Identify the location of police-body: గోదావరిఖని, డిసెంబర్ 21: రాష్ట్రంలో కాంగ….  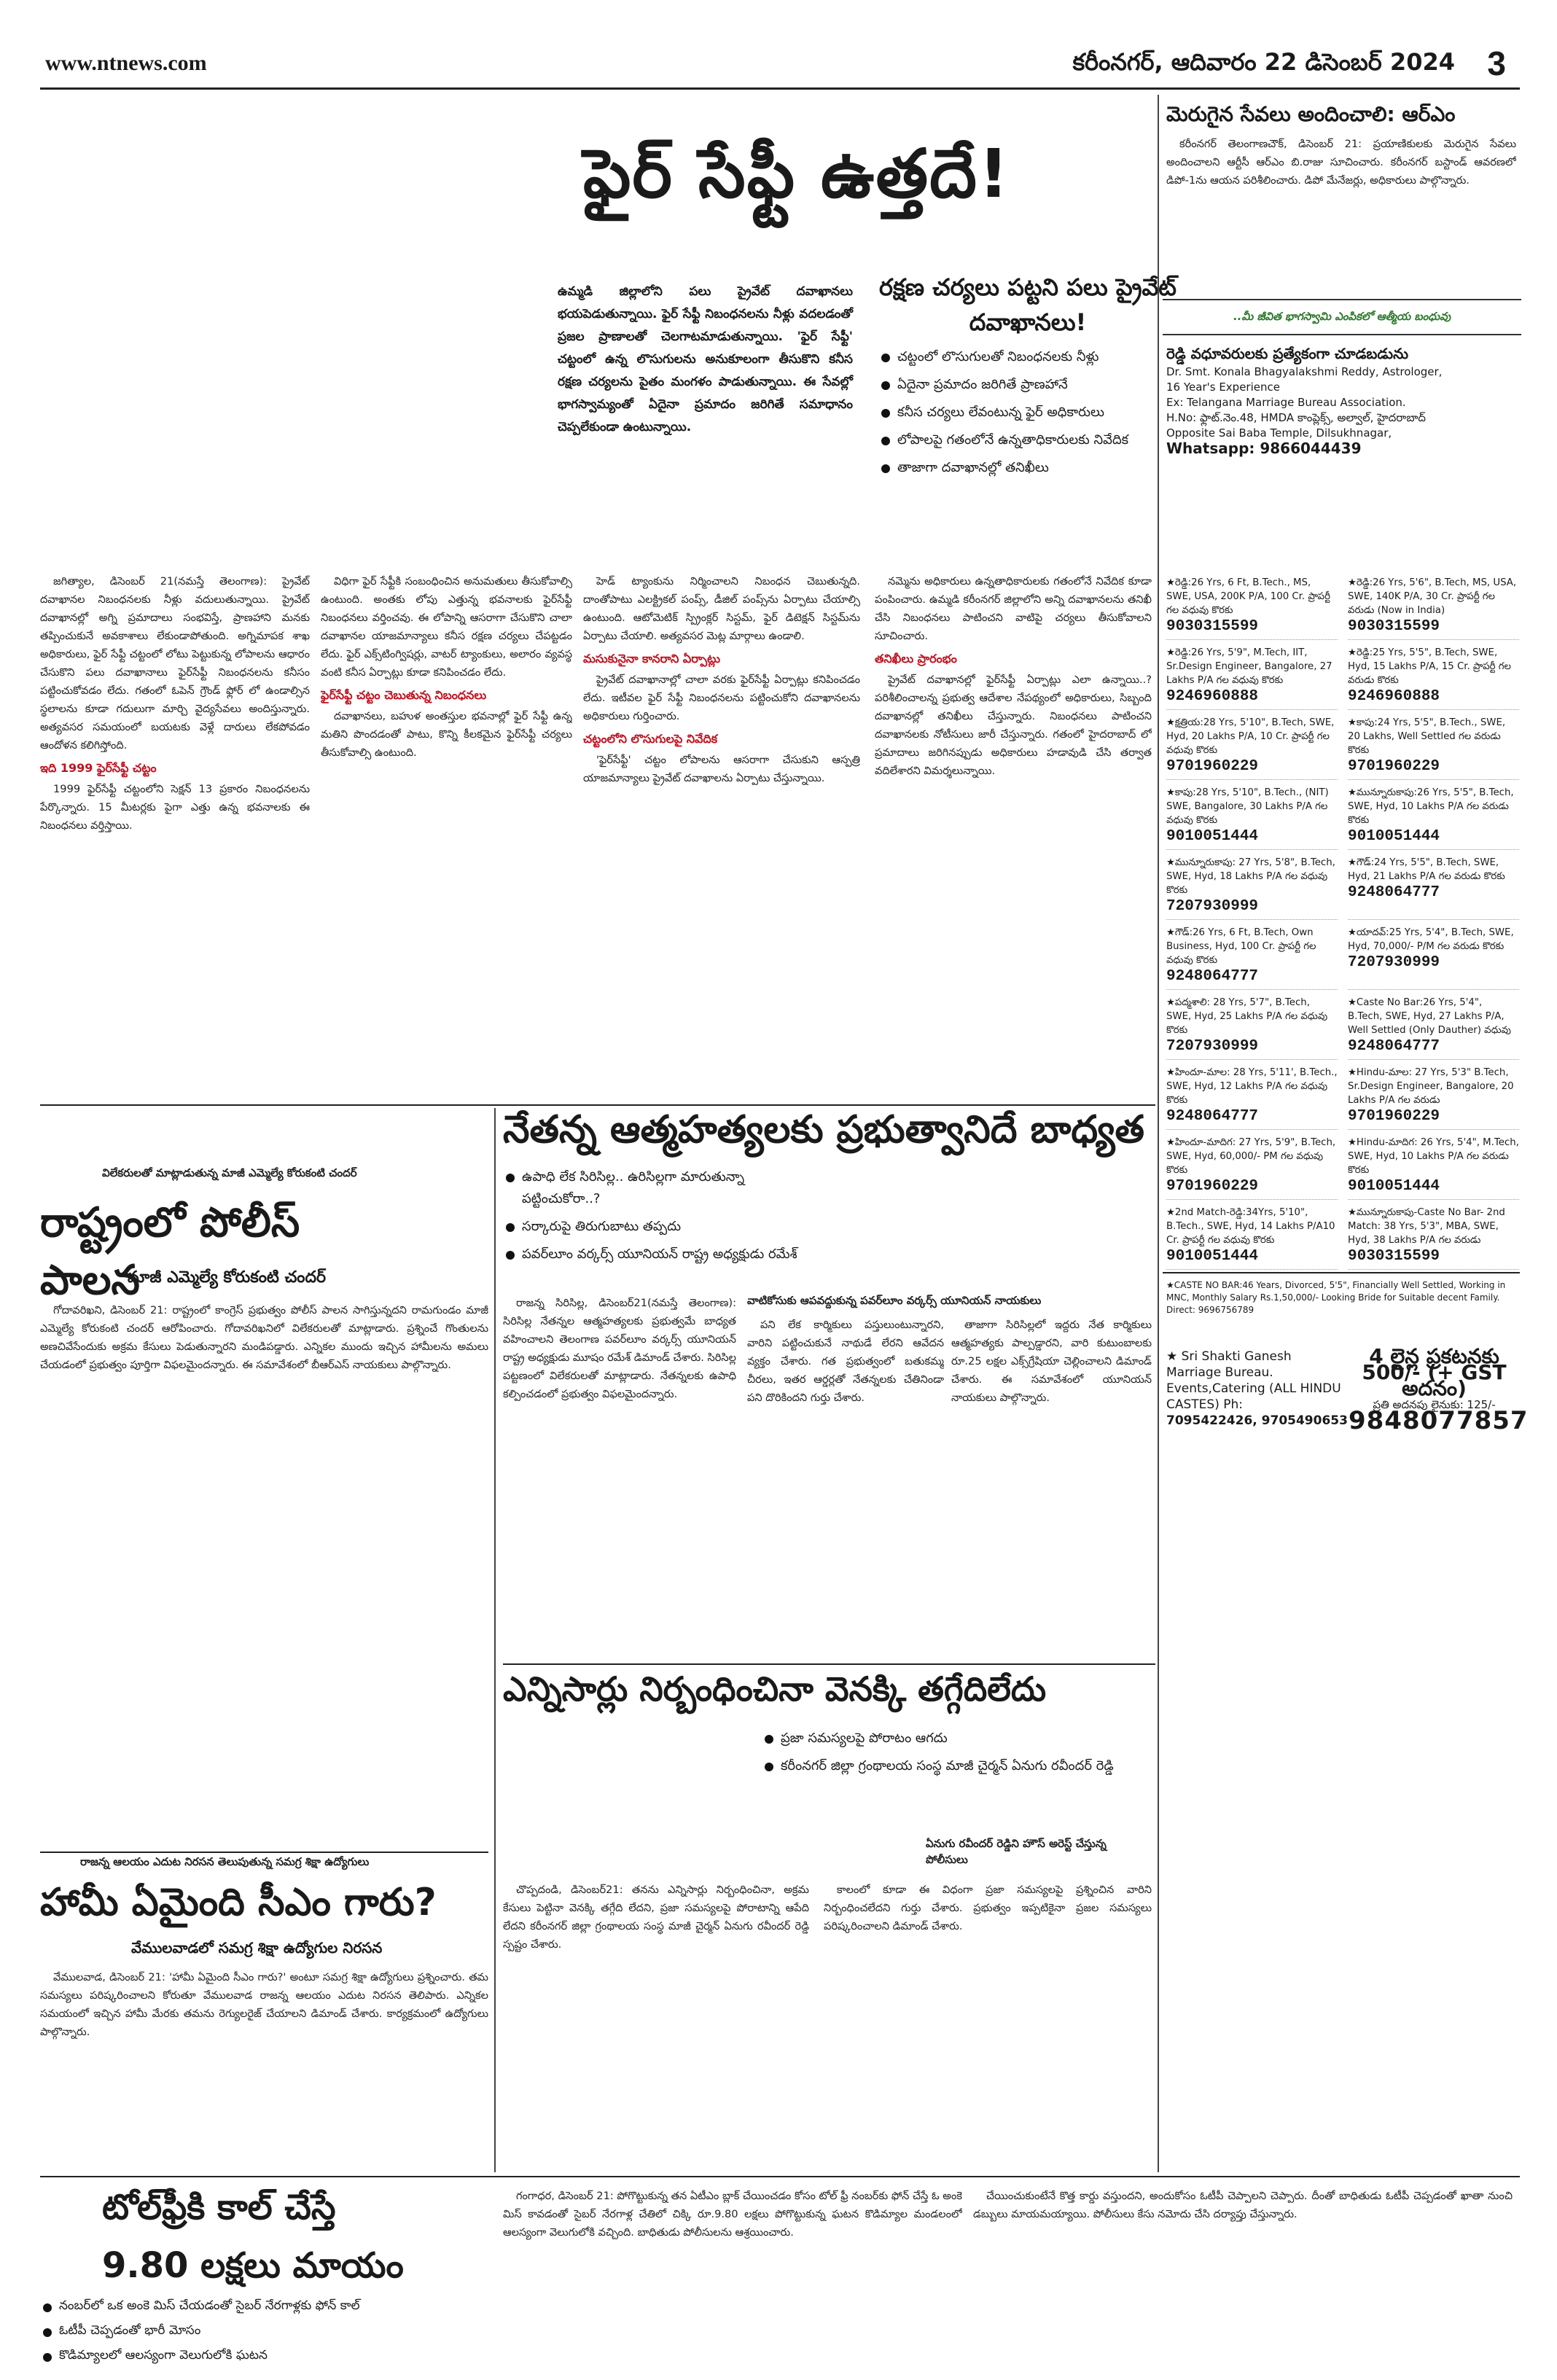
(264, 1490).